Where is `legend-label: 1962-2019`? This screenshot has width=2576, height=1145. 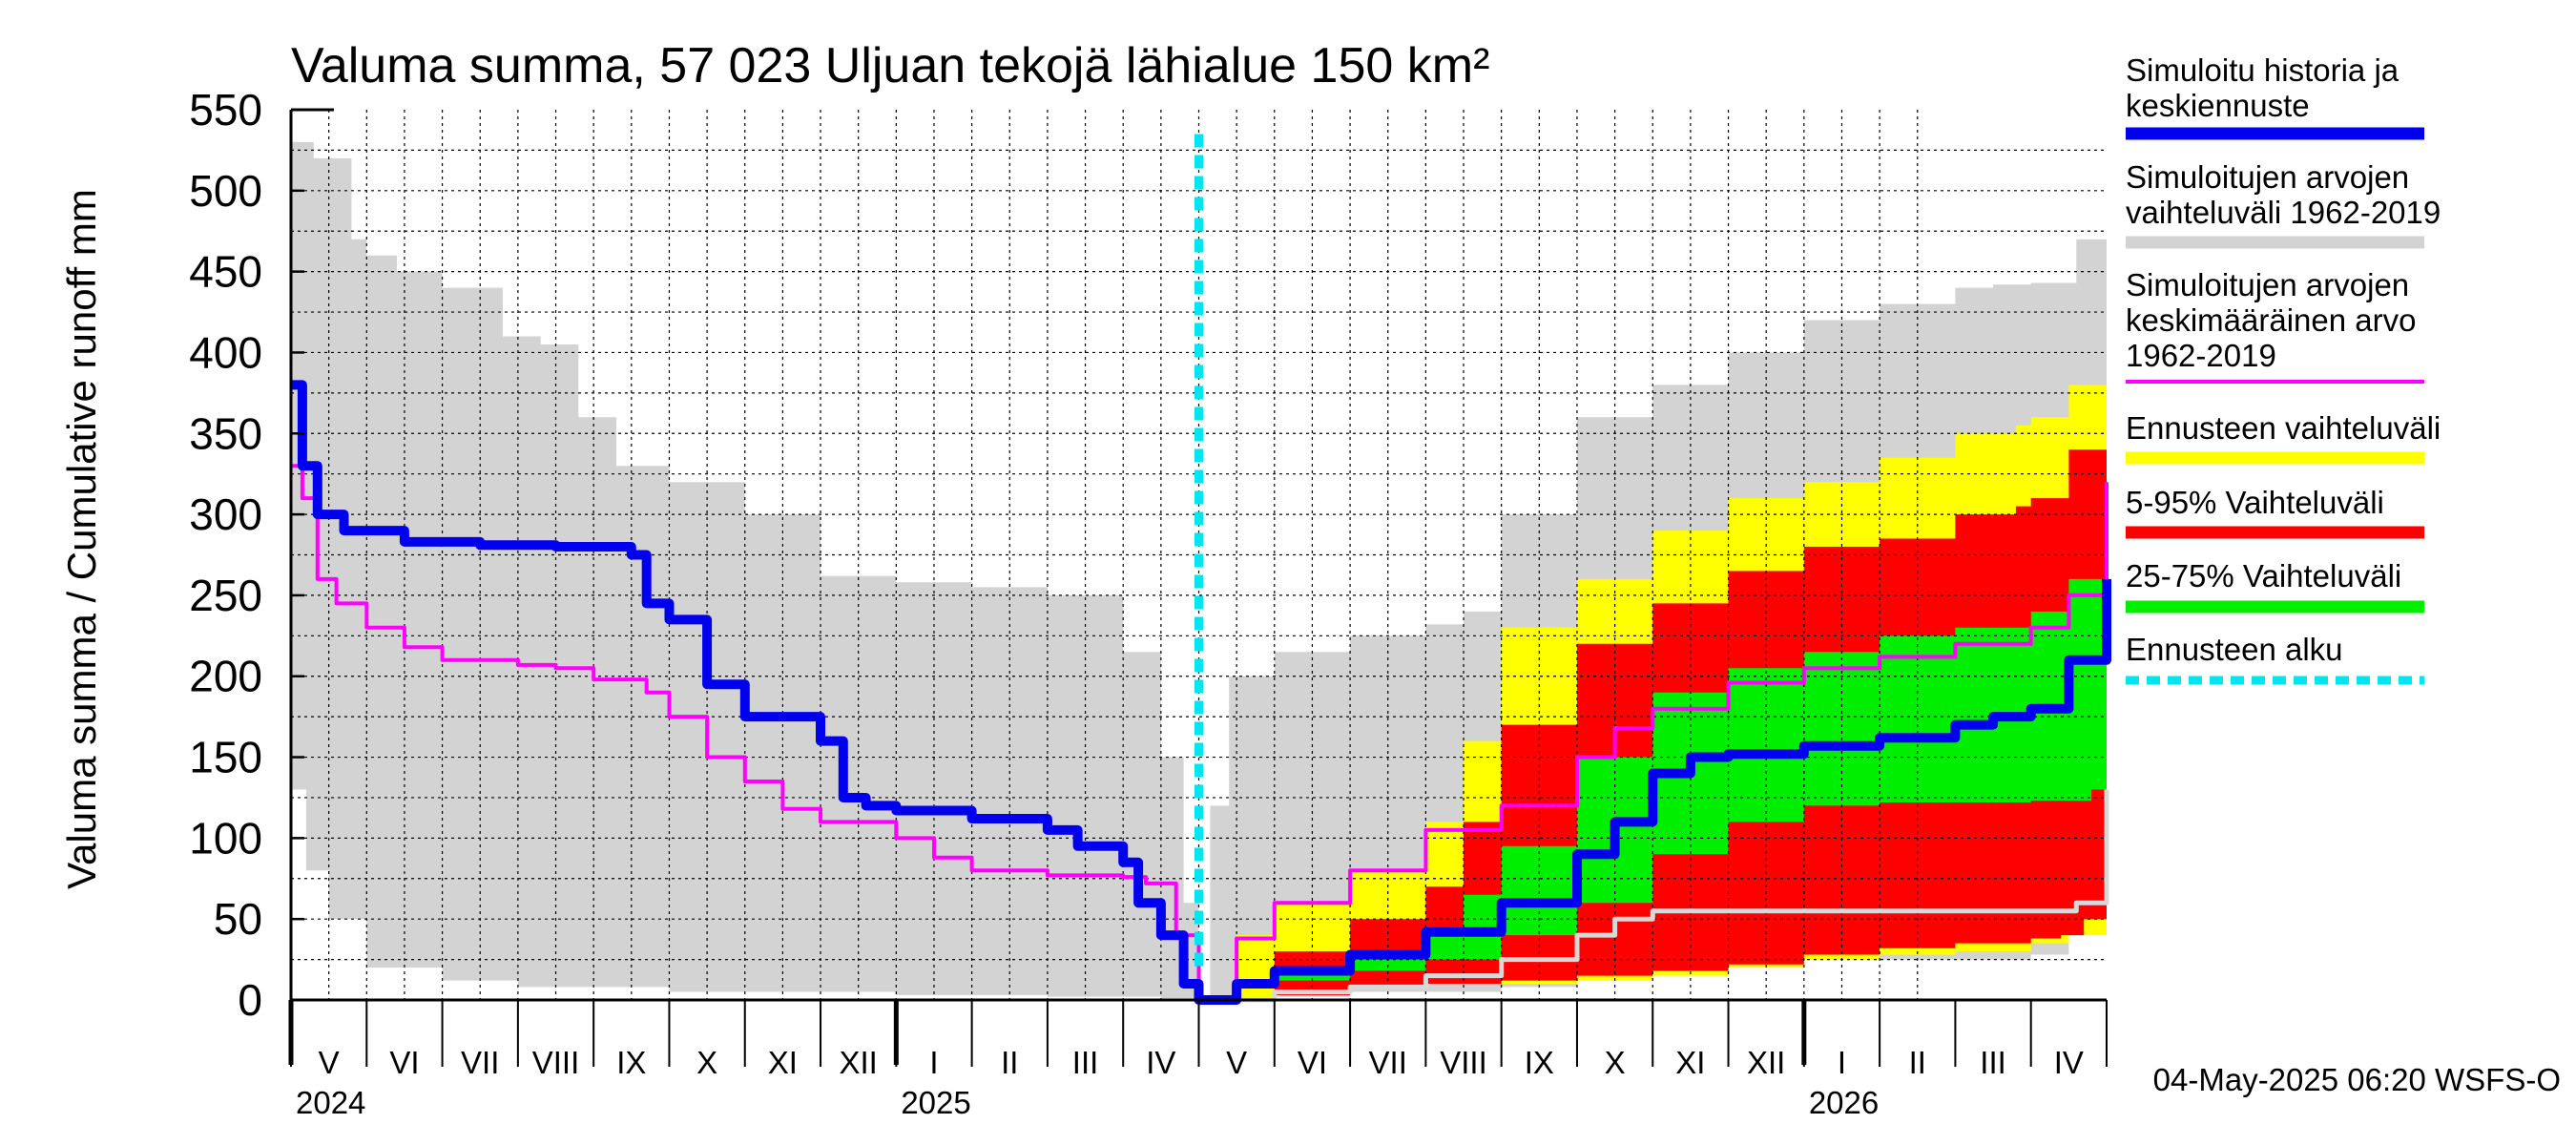
legend-label: 1962-2019 is located at coordinates (2201, 355).